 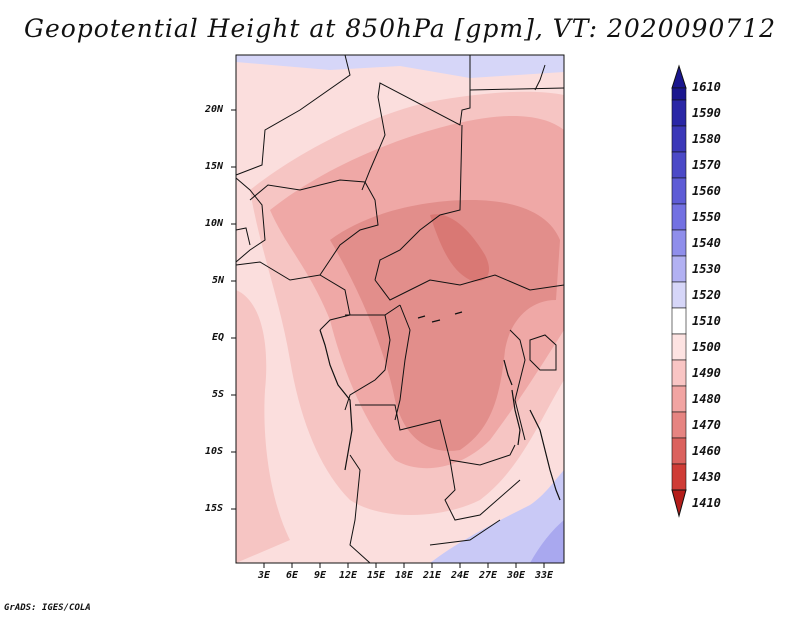 I want to click on colorbar-label-1550: 1550, so click(x=706, y=217).